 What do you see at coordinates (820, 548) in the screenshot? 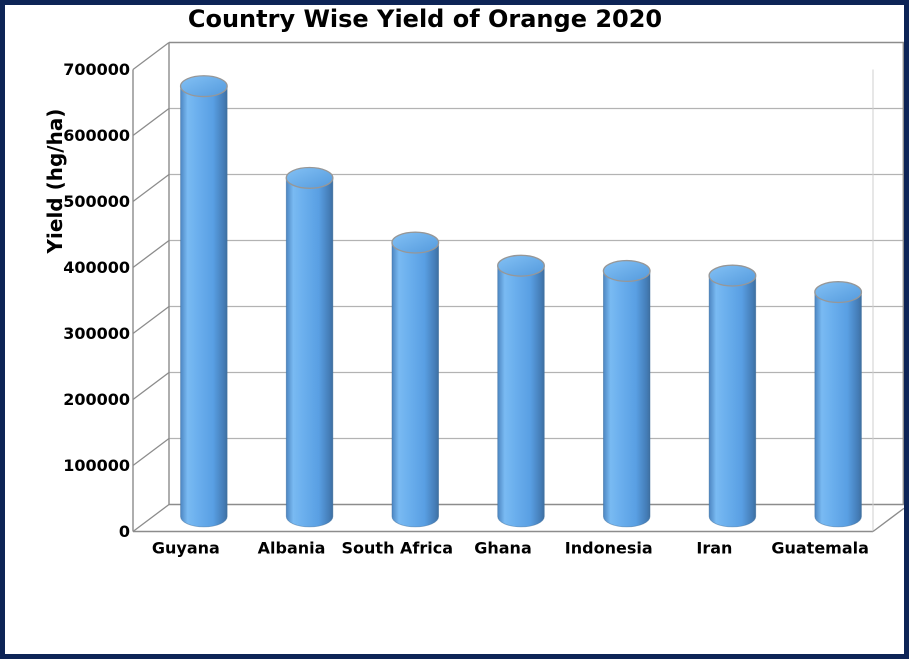
I see `x-category-label: Guatemala` at bounding box center [820, 548].